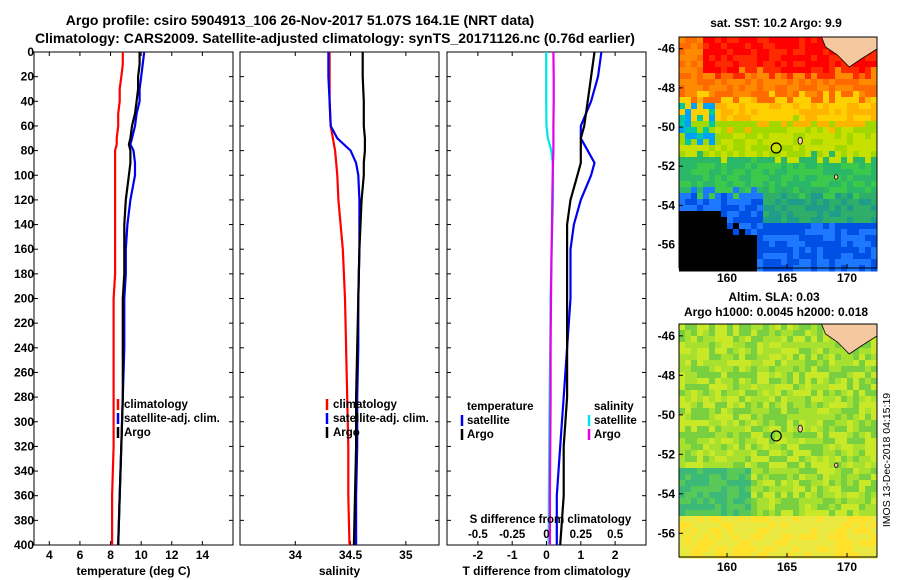 This screenshot has height=580, width=900. Describe the element at coordinates (727, 278) in the screenshot. I see `lon-tick-label: 160` at that location.